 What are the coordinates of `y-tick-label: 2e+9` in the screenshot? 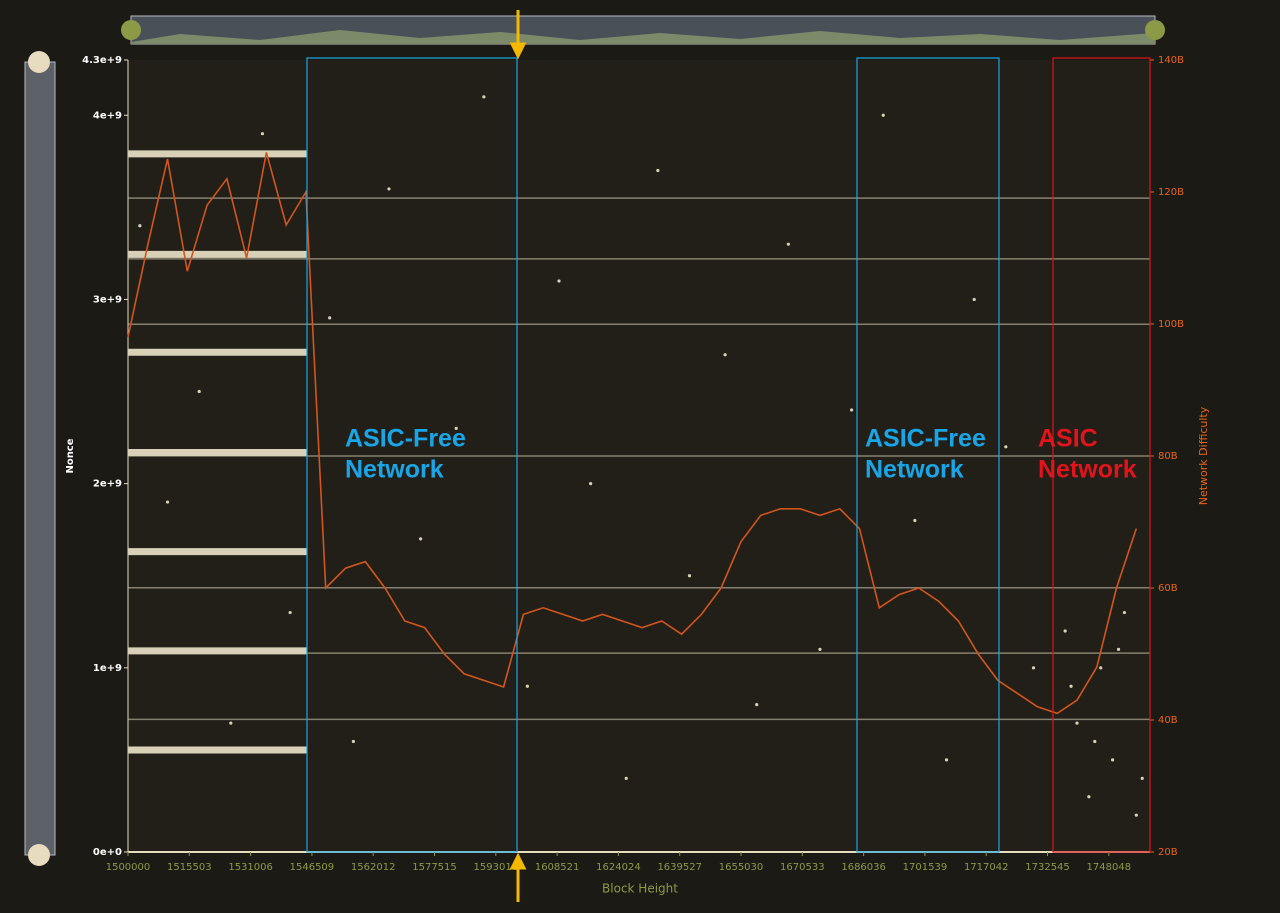 It's located at (107, 484).